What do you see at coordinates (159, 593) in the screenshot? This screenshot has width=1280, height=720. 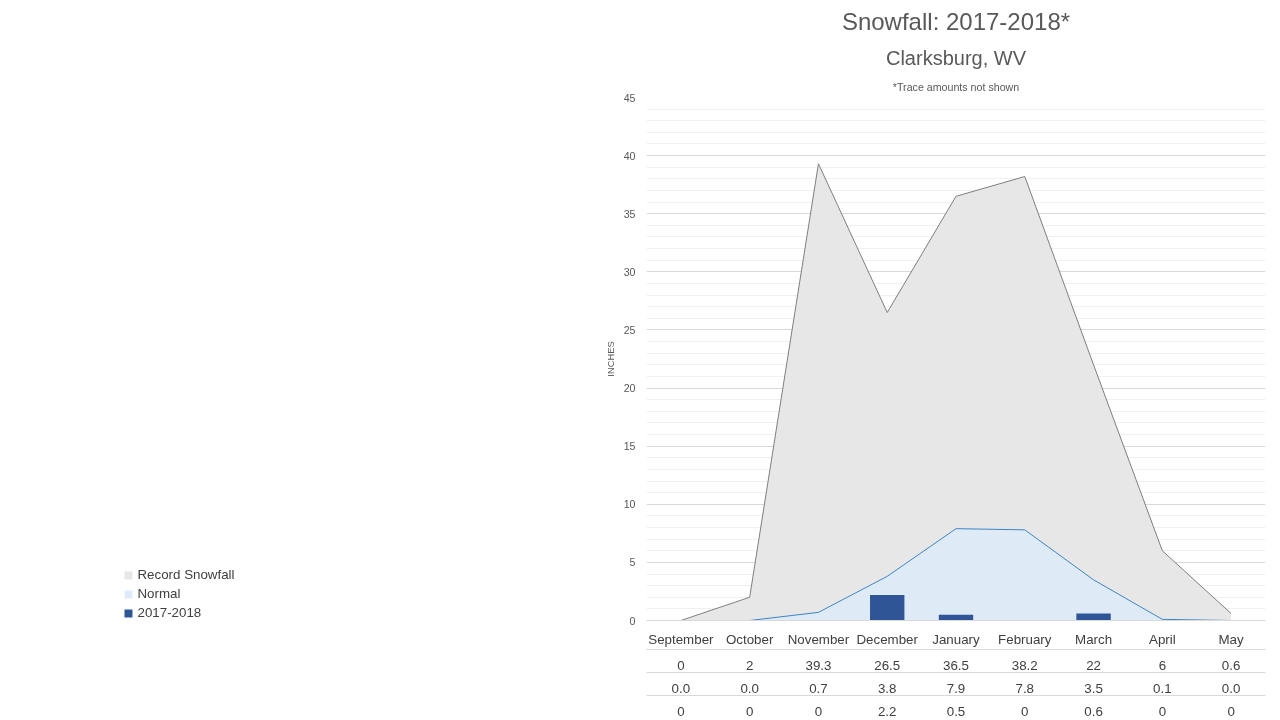 I see `legend-label: Normal` at bounding box center [159, 593].